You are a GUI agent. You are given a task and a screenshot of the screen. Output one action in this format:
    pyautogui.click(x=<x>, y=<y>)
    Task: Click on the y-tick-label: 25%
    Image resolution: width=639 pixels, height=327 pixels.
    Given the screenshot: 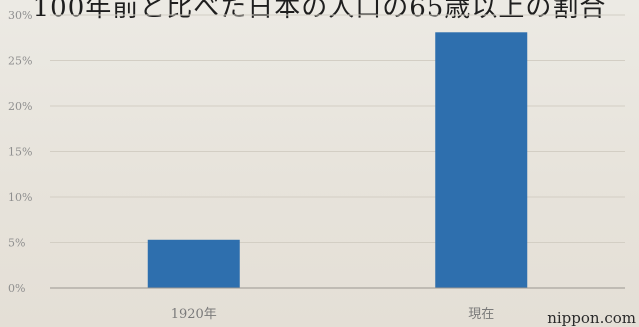 What is the action you would take?
    pyautogui.click(x=20, y=61)
    